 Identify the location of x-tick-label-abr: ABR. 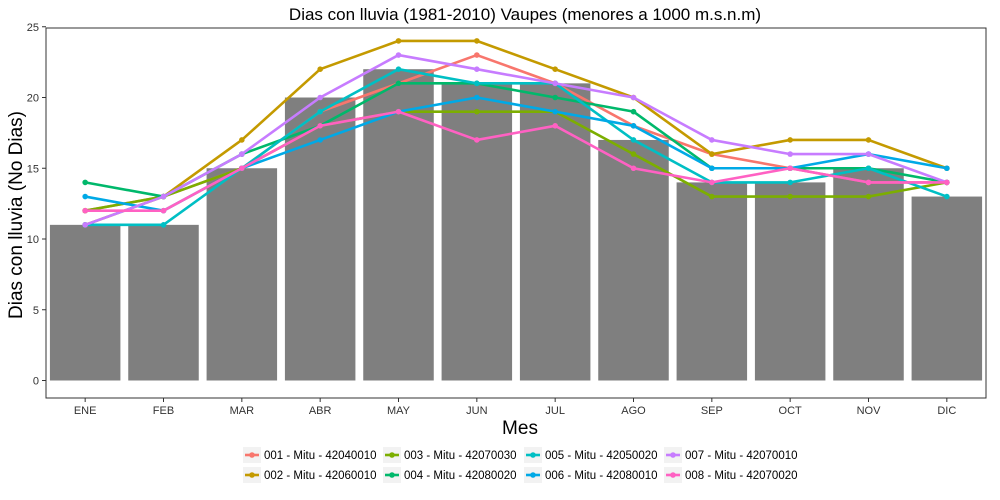
(320, 411).